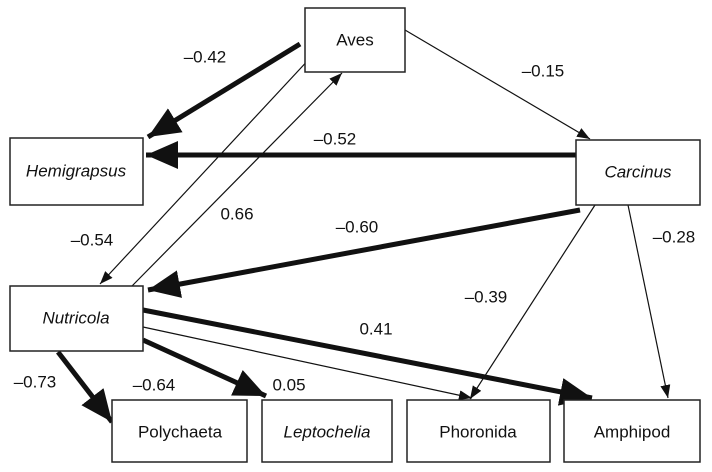 Image resolution: width=712 pixels, height=472 pixels. Describe the element at coordinates (335, 138) in the screenshot. I see `edge-label: –0.52` at that location.